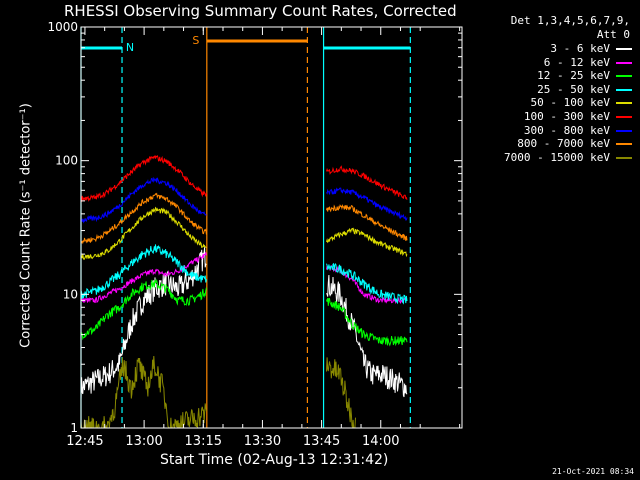  What do you see at coordinates (262, 441) in the screenshot?
I see `x-tick-label: 13:30` at bounding box center [262, 441].